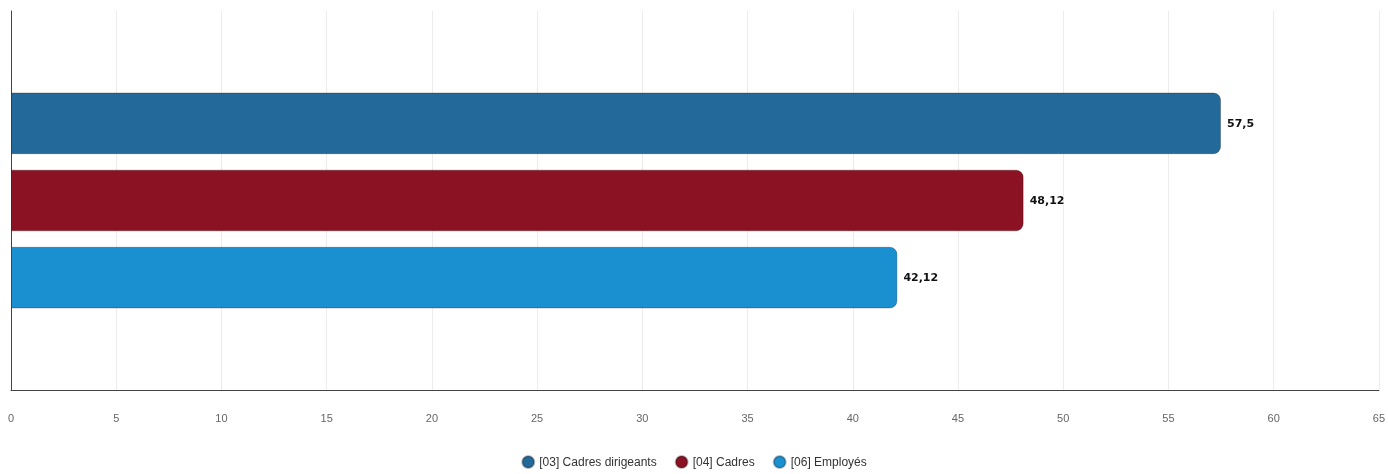 This screenshot has height=474, width=1388. What do you see at coordinates (537, 417) in the screenshot?
I see `x-tick-label: 25` at bounding box center [537, 417].